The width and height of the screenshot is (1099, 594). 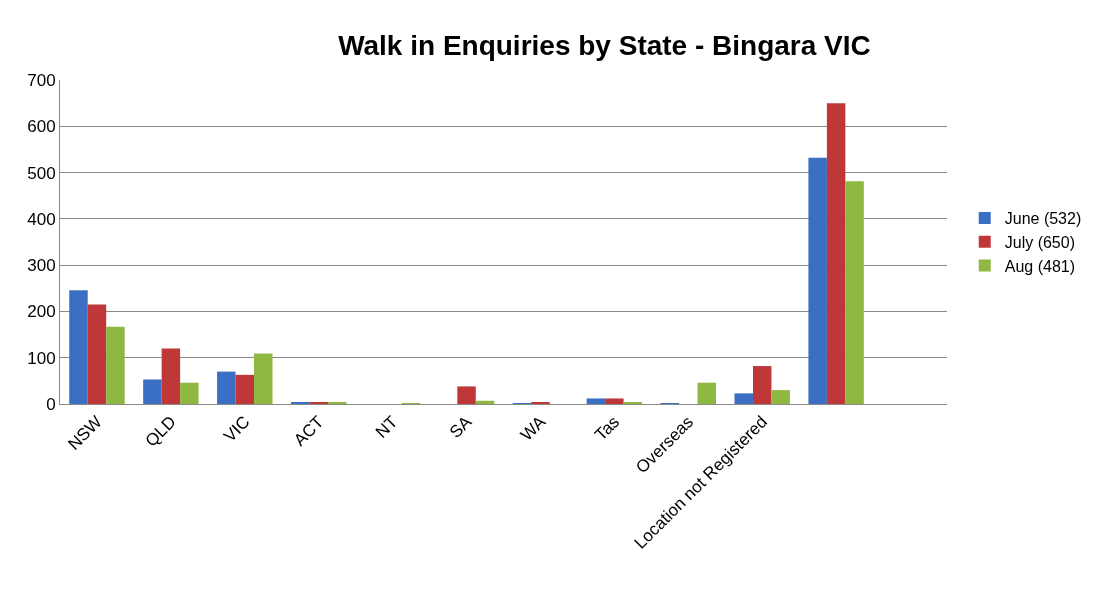 I want to click on y-tick-label: 300, so click(x=41, y=266).